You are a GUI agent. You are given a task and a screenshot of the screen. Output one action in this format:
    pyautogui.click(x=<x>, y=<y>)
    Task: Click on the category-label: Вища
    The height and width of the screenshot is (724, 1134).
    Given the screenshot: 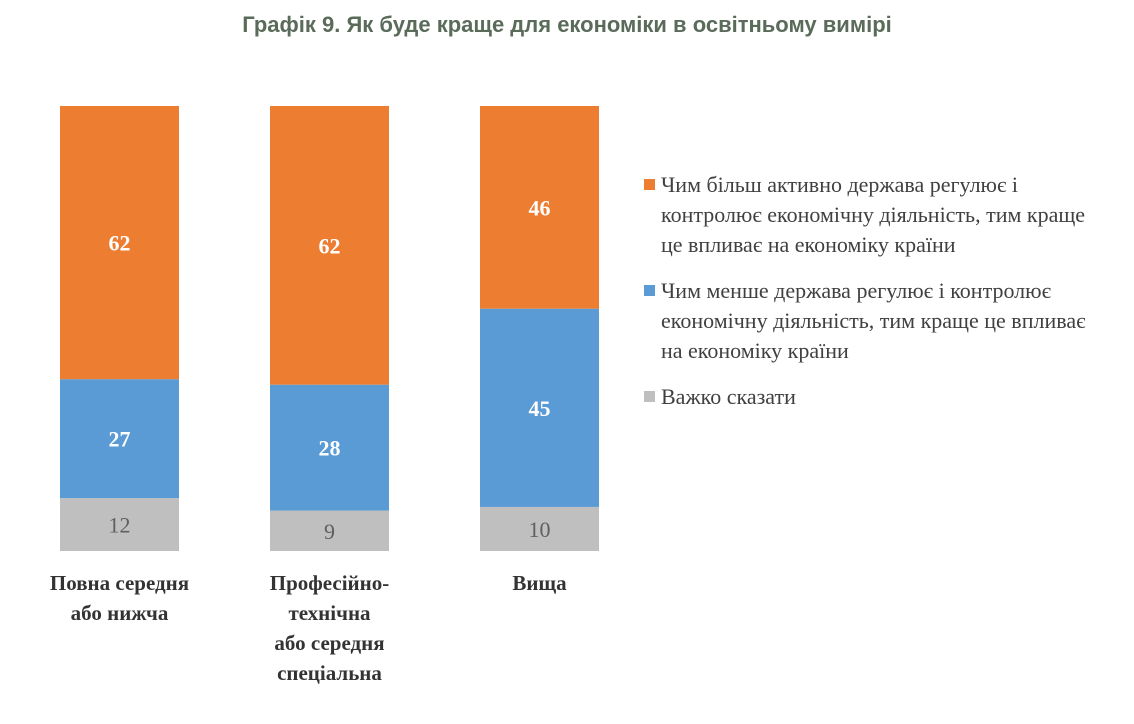 What is the action you would take?
    pyautogui.click(x=539, y=583)
    